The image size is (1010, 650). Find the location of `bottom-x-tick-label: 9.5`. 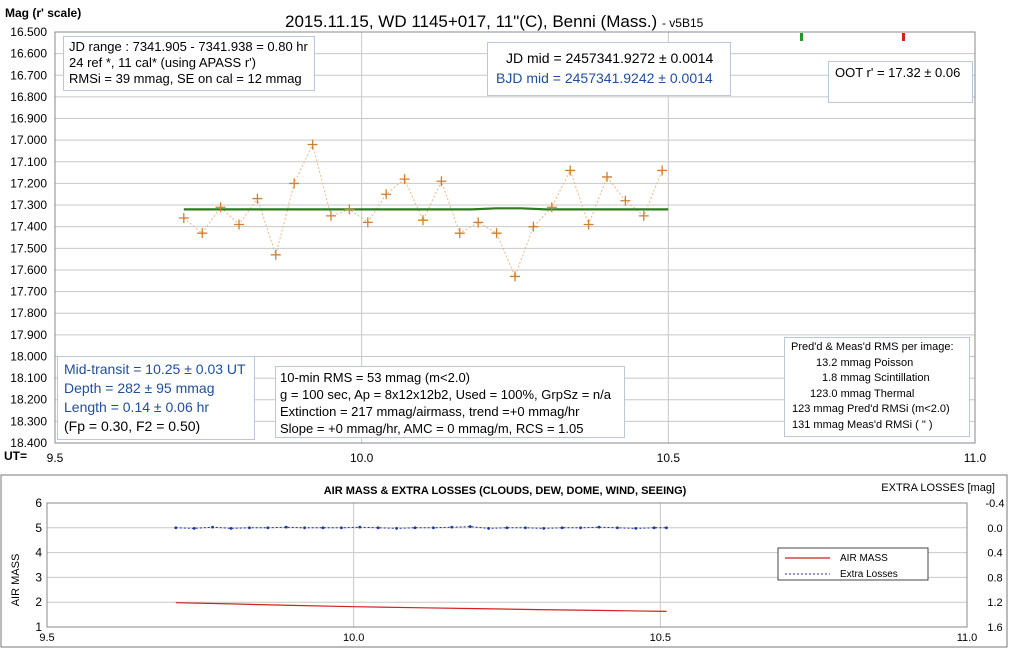

bottom-x-tick-label: 9.5 is located at coordinates (46, 638).